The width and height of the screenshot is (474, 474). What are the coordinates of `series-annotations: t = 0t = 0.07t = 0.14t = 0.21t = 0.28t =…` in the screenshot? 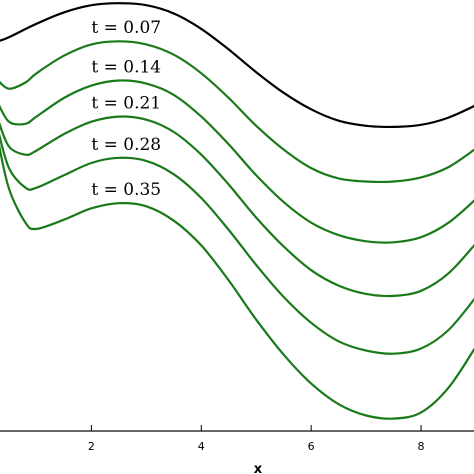 It's located at (126, 109).